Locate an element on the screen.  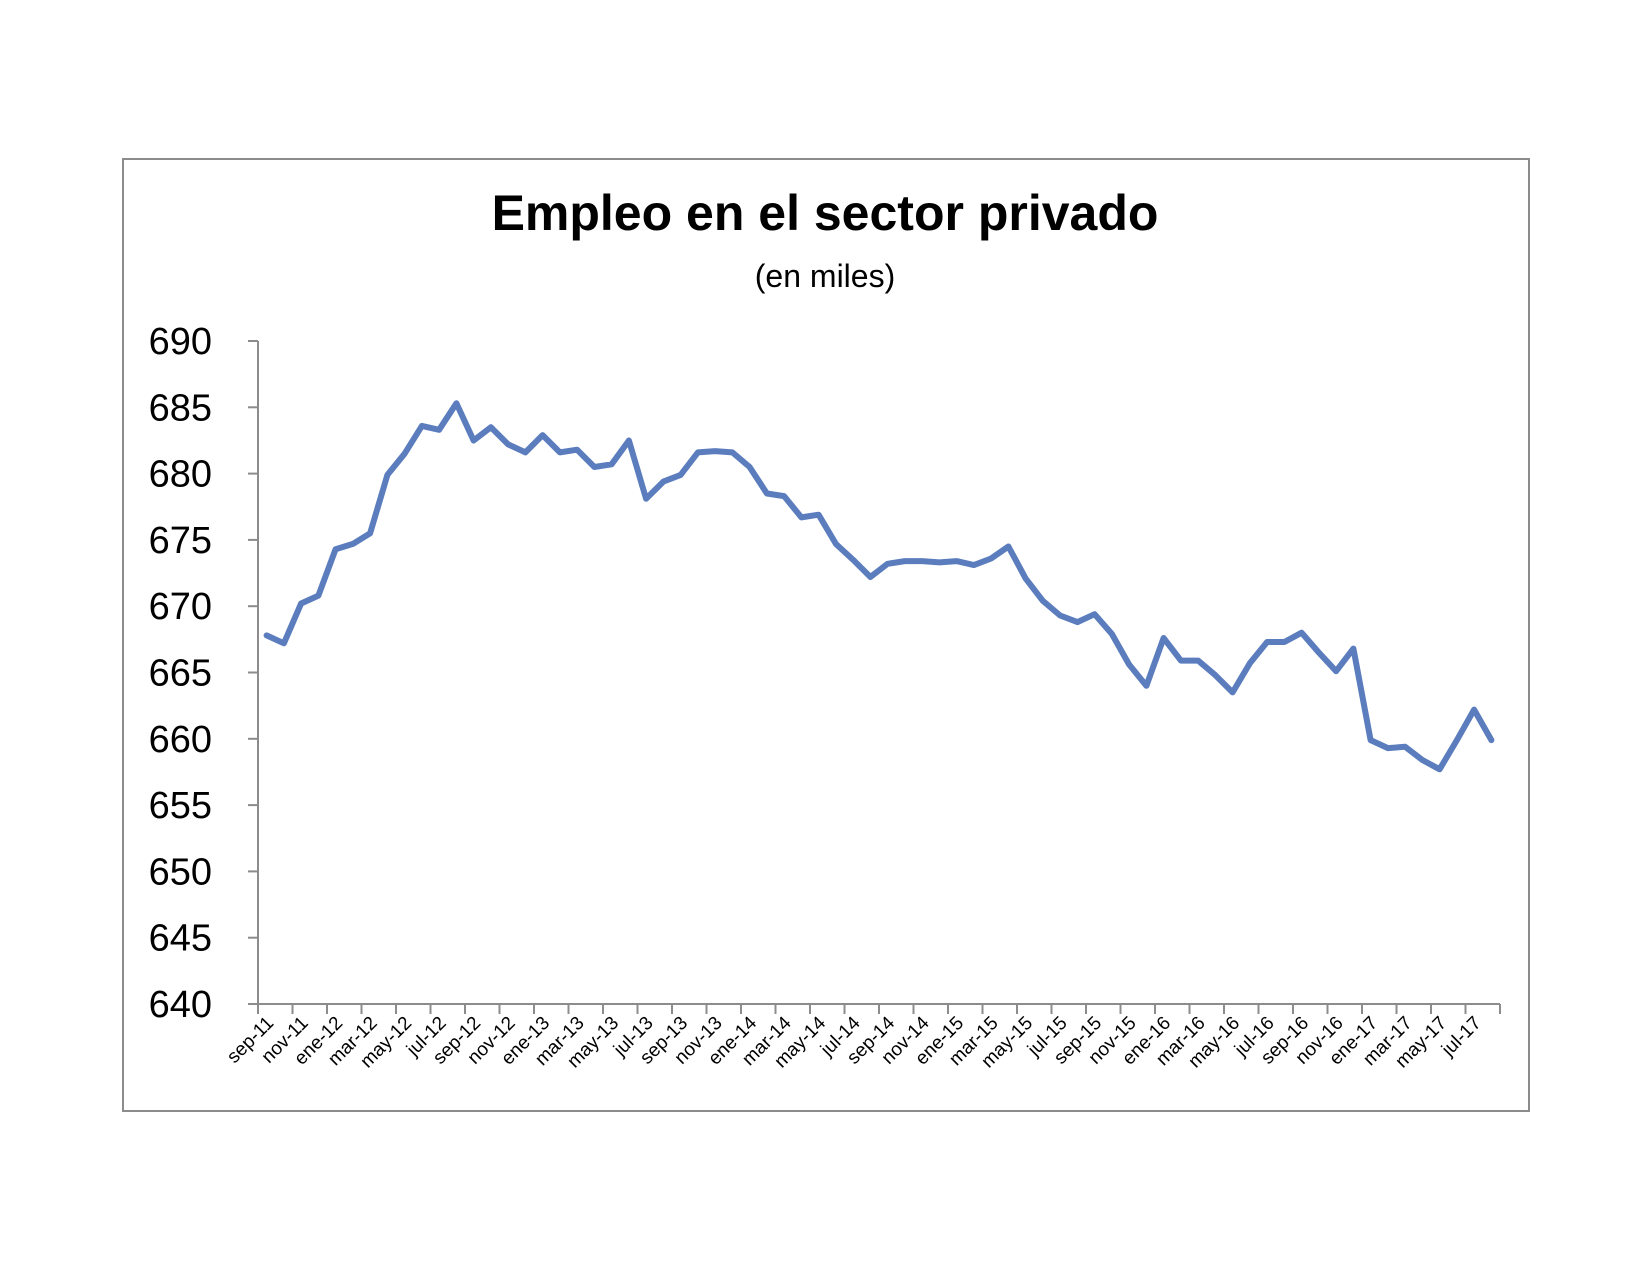
y-axis-ticks: 640 645 650 655 660 665 670 675 680 685 690 is located at coordinates (203, 673).